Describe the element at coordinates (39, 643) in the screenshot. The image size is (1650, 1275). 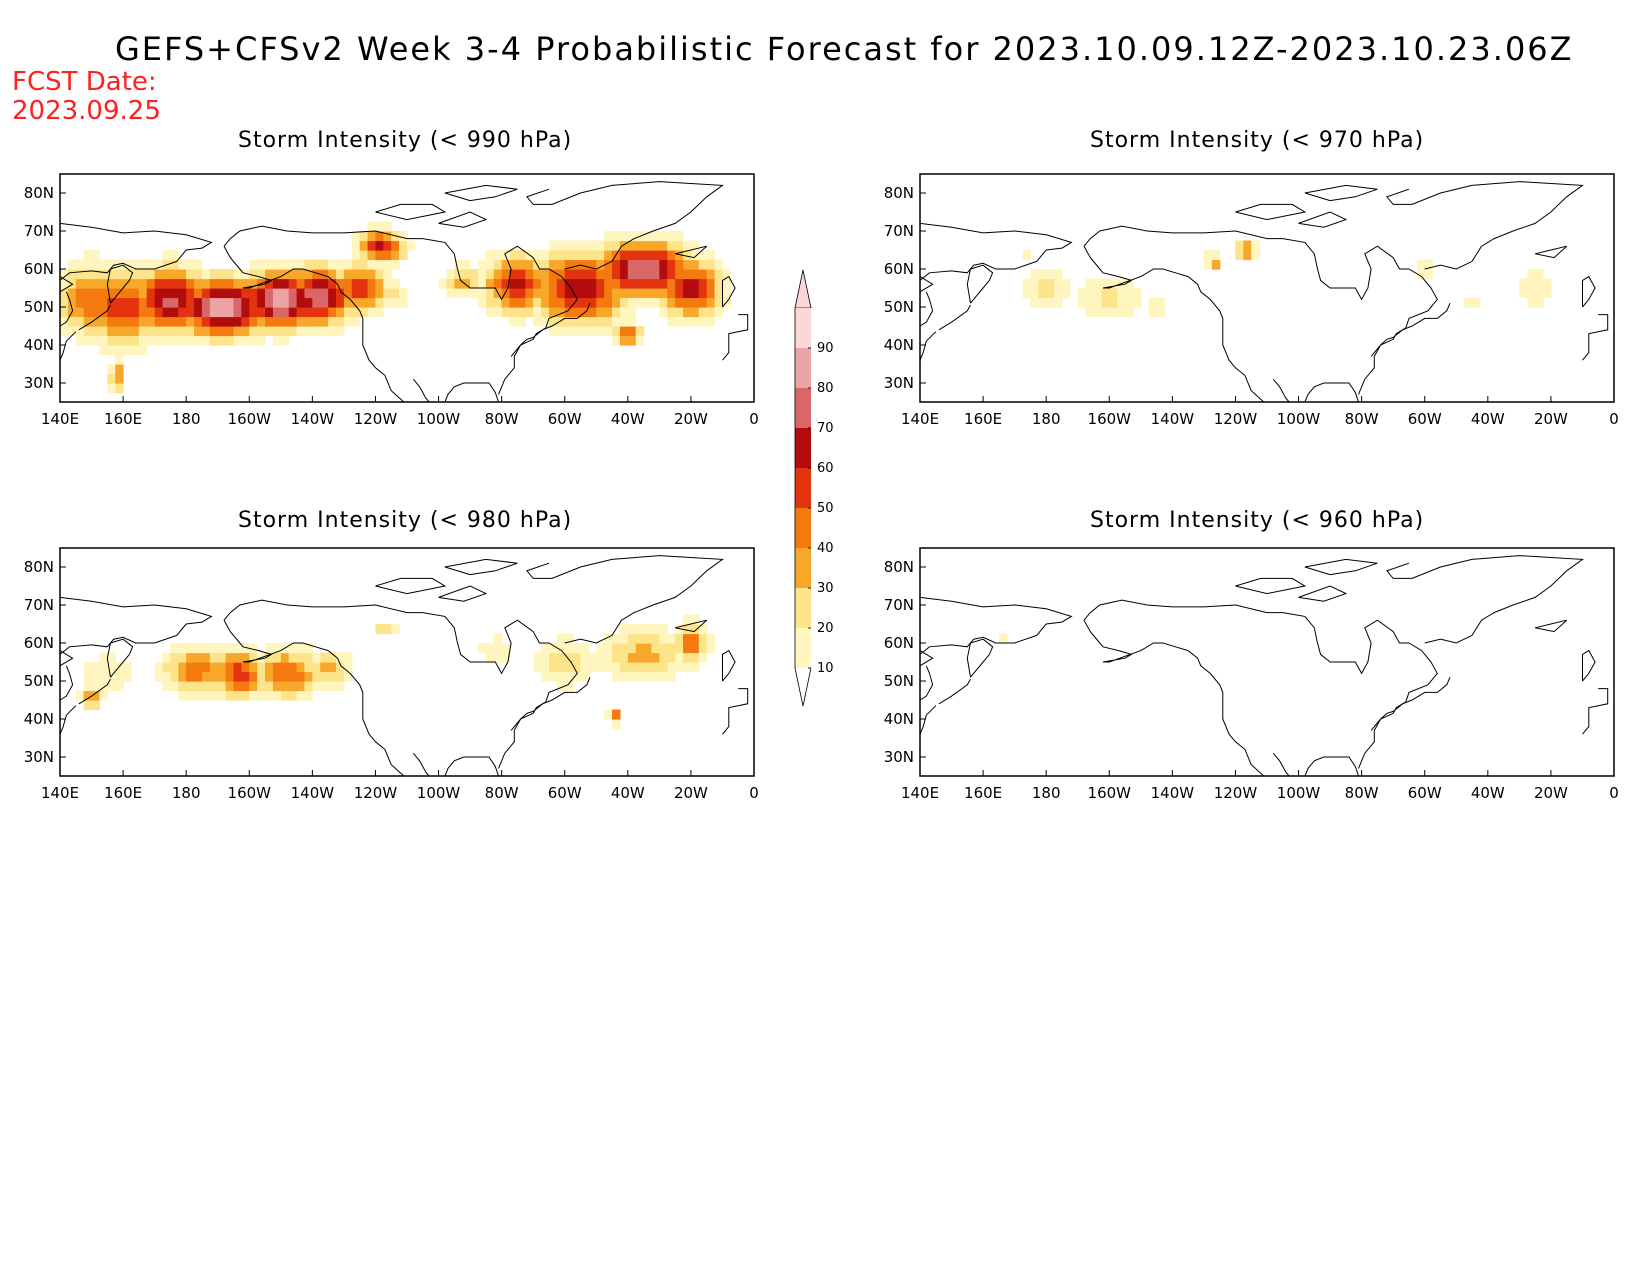
I see `lat-tick-label: 60N` at that location.